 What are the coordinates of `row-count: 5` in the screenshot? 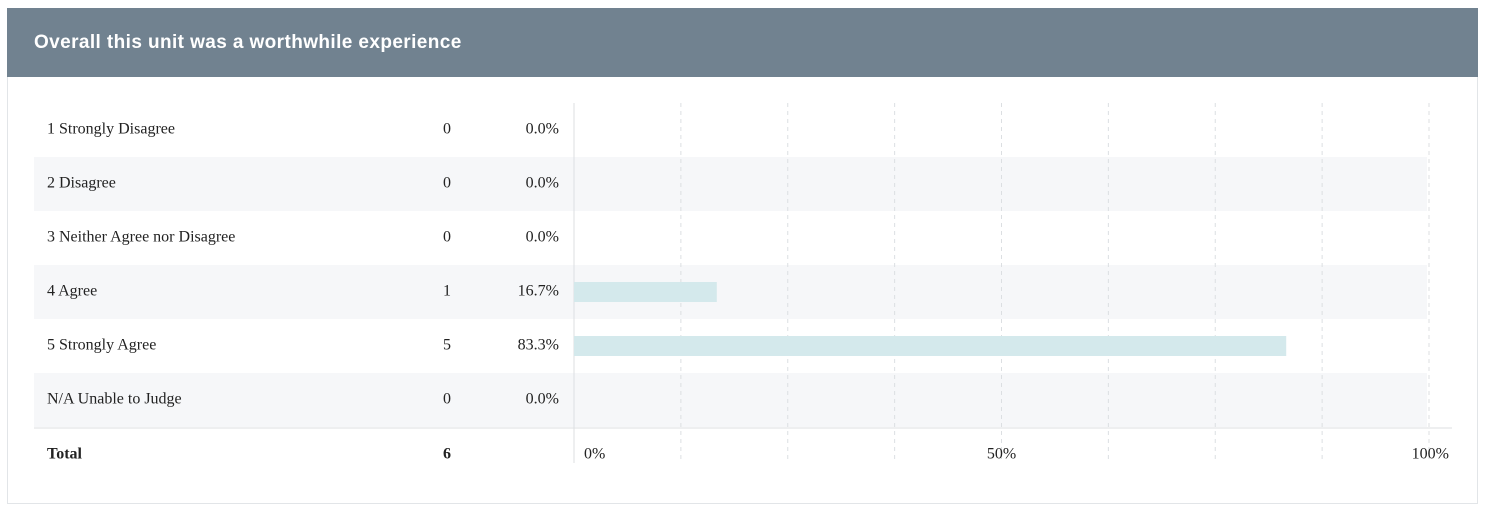 It's located at (447, 345).